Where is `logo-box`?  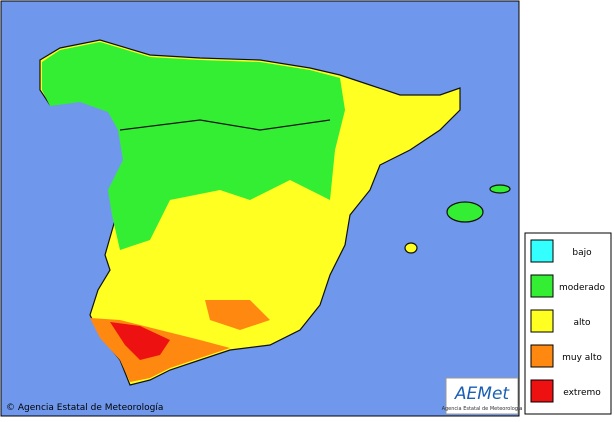
logo-box is located at coordinates (482, 396).